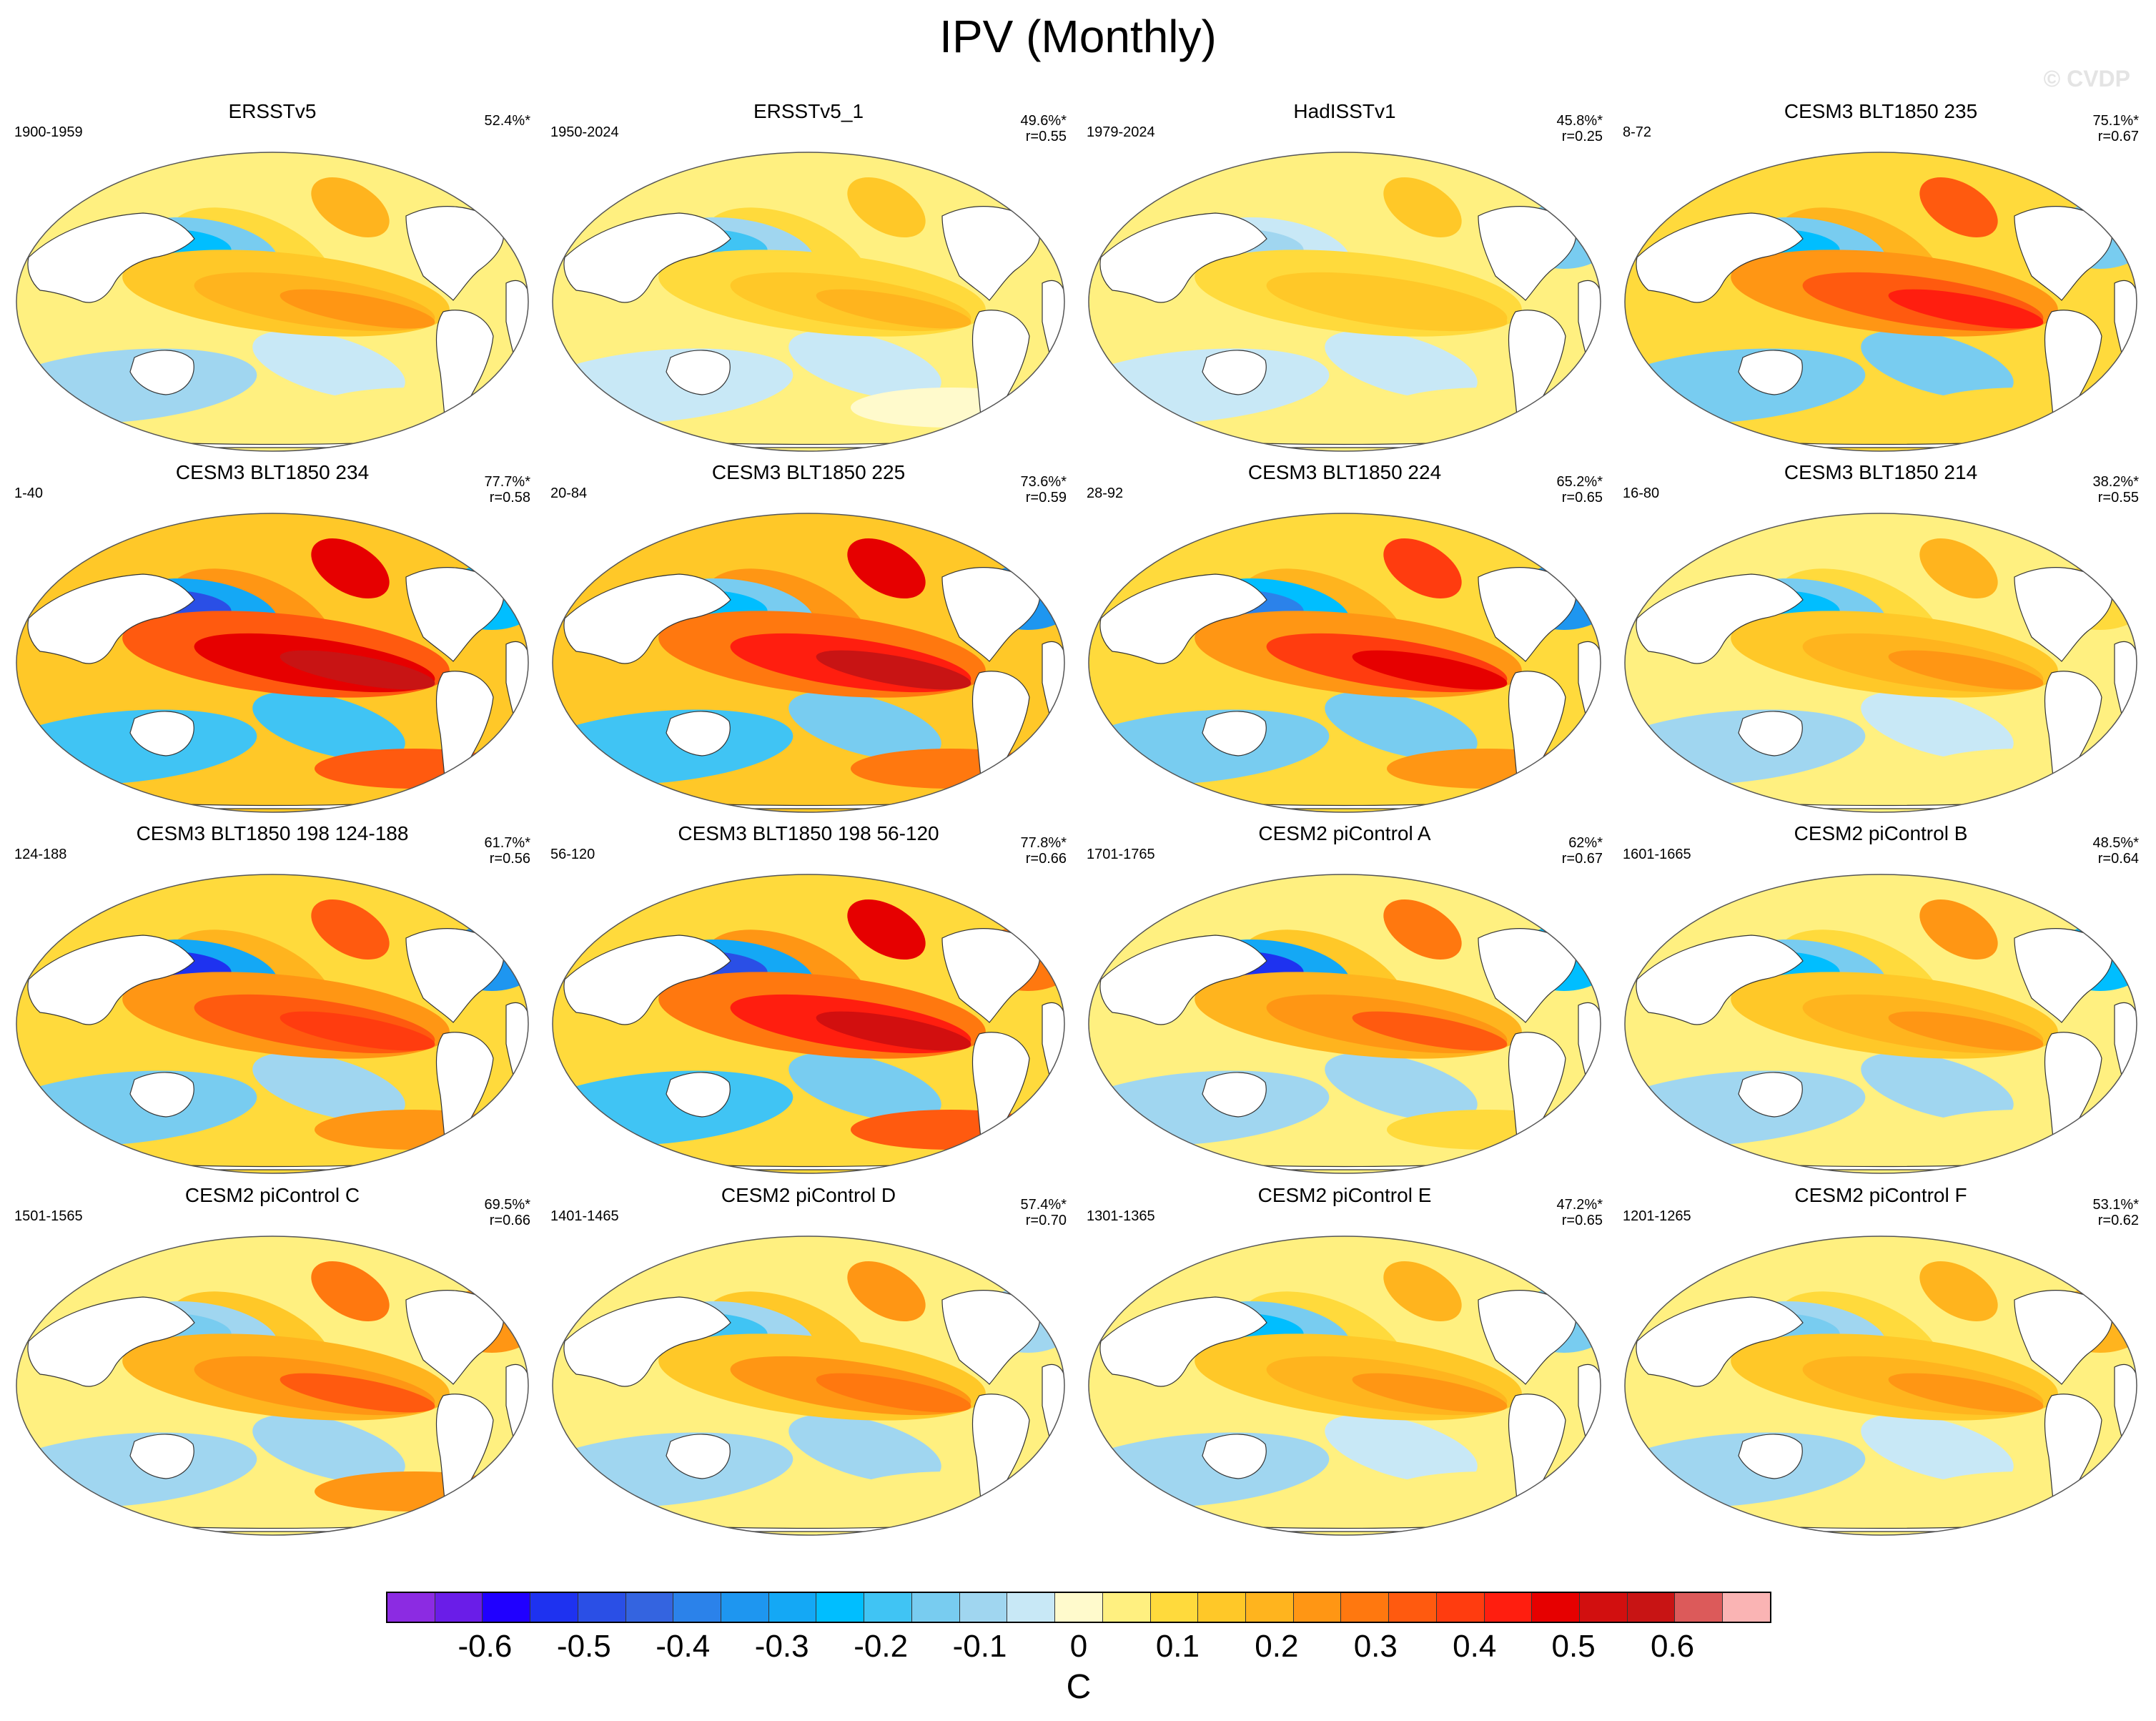  What do you see at coordinates (1641, 493) in the screenshot?
I see `panel-period: 16-80` at bounding box center [1641, 493].